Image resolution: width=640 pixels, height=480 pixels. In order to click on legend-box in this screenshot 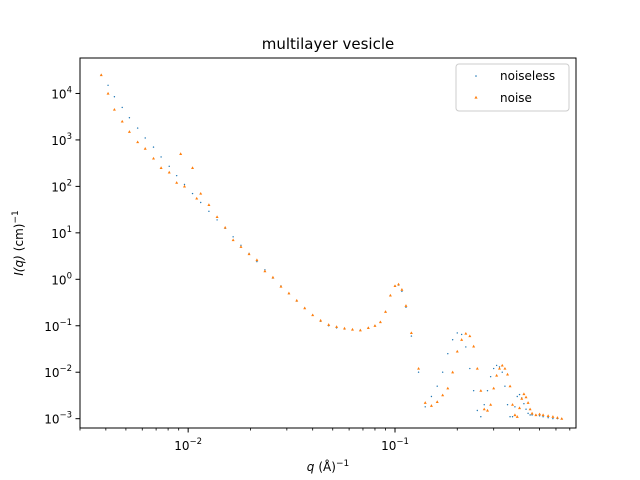, I will do `click(512, 87)`.